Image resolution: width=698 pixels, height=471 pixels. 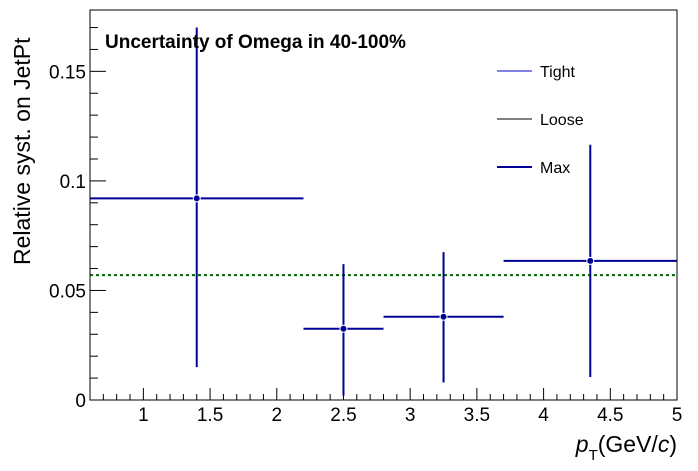 I want to click on x-axis-label-post: ), so click(x=673, y=444).